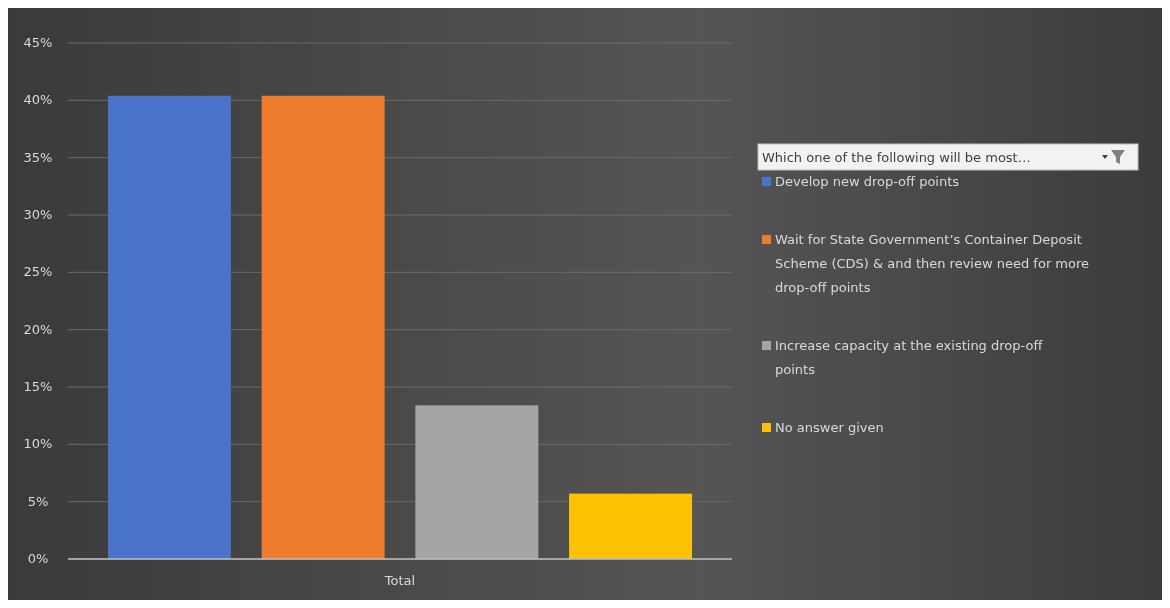 This screenshot has height=608, width=1170. What do you see at coordinates (829, 427) in the screenshot?
I see `legend-label: No answer given` at bounding box center [829, 427].